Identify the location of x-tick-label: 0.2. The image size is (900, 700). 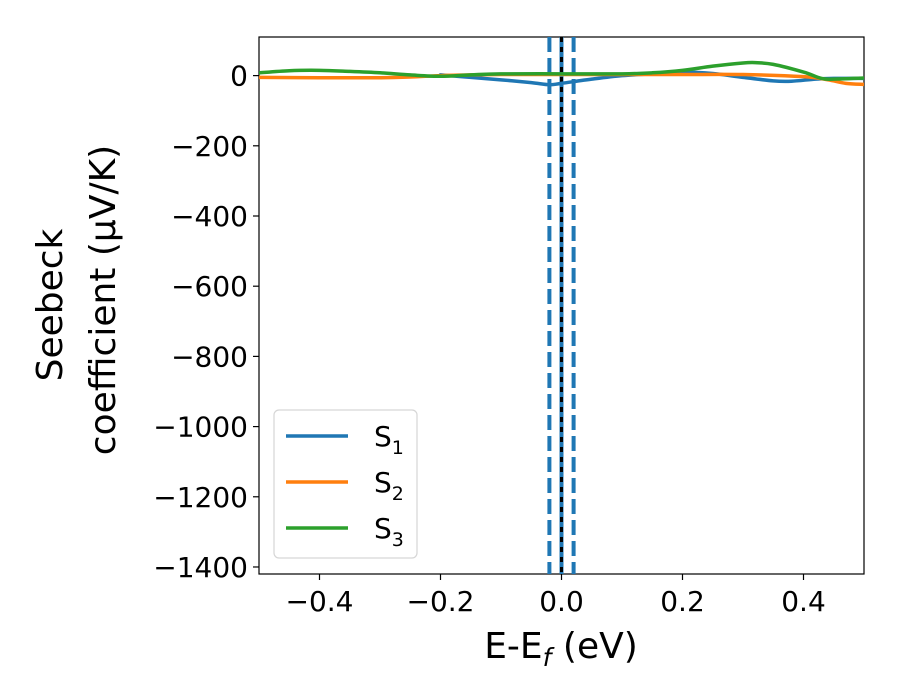
(682, 601).